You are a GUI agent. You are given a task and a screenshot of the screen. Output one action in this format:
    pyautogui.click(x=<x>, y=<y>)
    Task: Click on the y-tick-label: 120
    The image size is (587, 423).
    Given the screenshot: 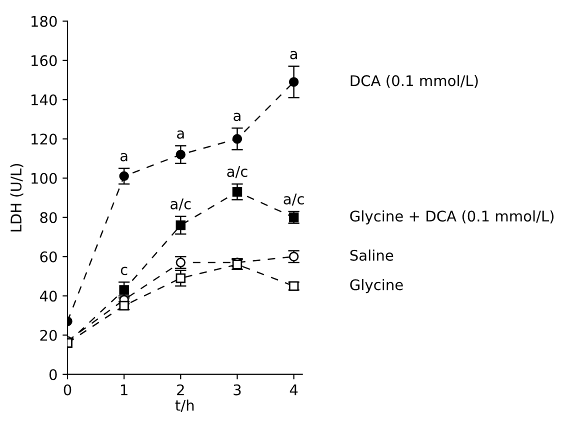 What is the action you would take?
    pyautogui.click(x=44, y=139)
    